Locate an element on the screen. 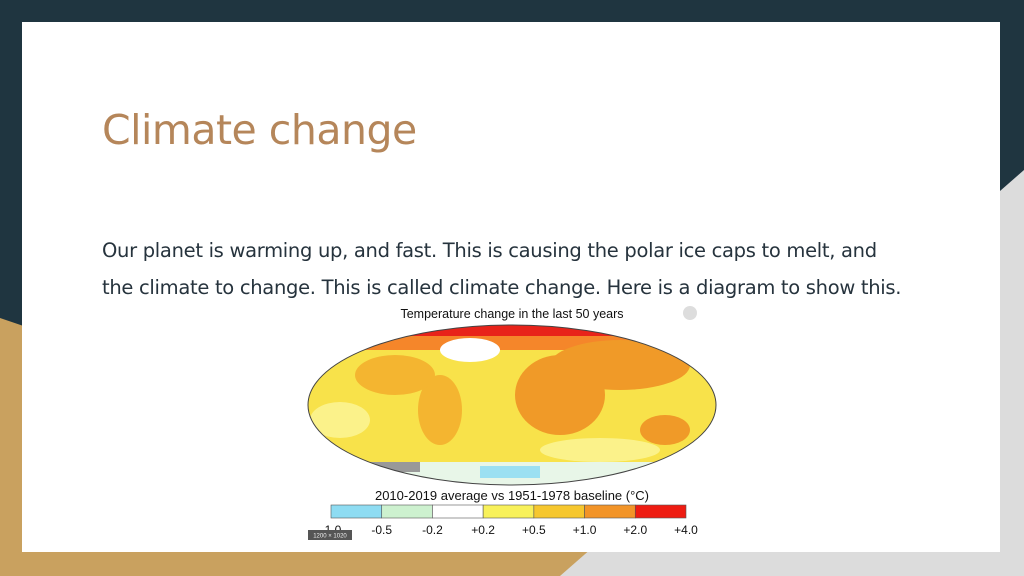 The height and width of the screenshot is (576, 1024). nav-dot is located at coordinates (690, 313).